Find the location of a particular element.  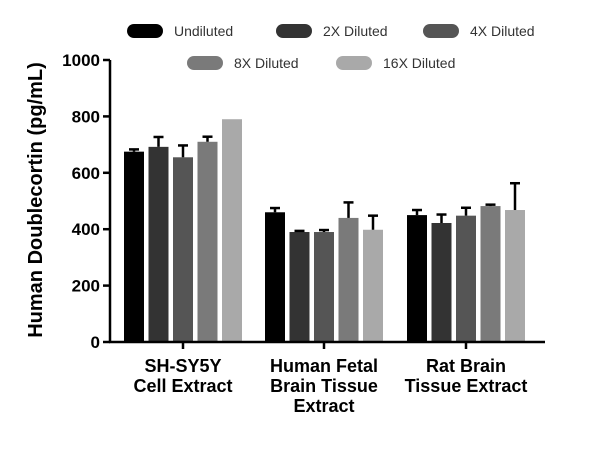

y-tick-label: 200 is located at coordinates (86, 286).